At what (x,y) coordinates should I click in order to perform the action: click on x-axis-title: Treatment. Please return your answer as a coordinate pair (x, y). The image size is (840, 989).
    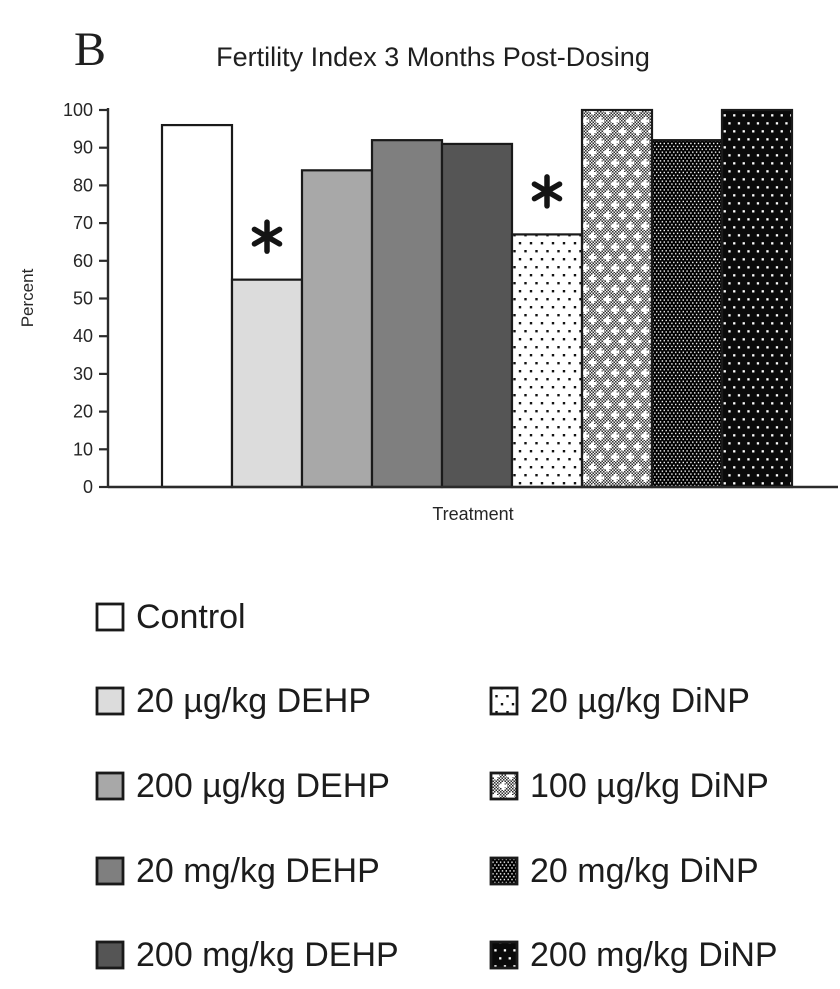
    Looking at the image, I should click on (472, 514).